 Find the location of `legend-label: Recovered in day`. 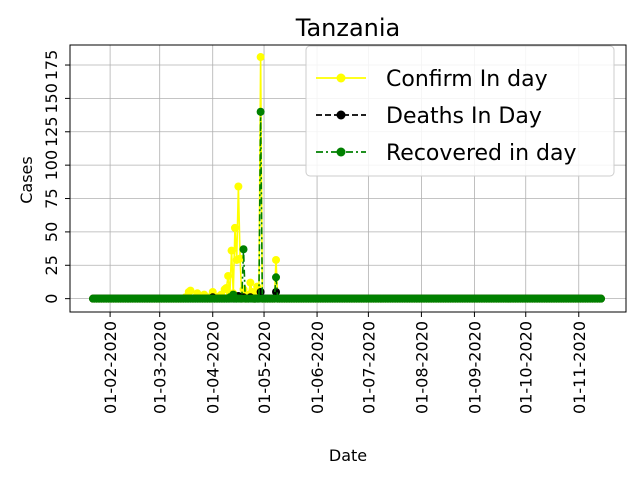

legend-label: Recovered in day is located at coordinates (481, 153).